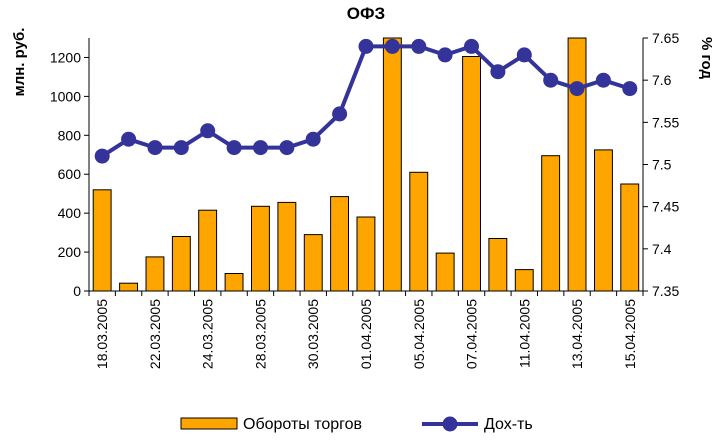 The height and width of the screenshot is (442, 716). Describe the element at coordinates (287, 148) in the screenshot. I see `yield-point-29.03.2005` at that location.